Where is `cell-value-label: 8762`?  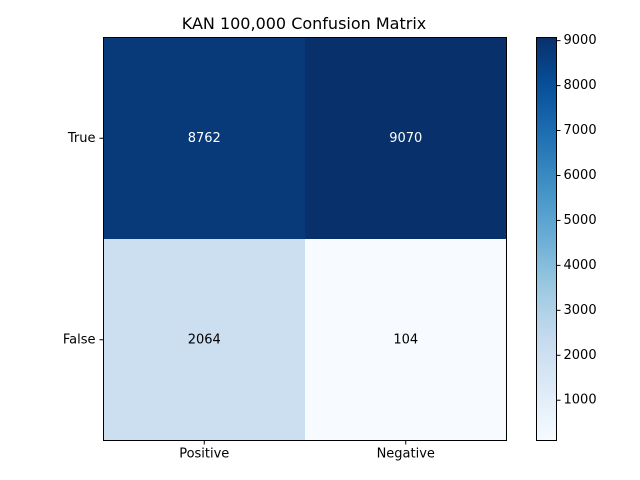 cell-value-label: 8762 is located at coordinates (204, 138).